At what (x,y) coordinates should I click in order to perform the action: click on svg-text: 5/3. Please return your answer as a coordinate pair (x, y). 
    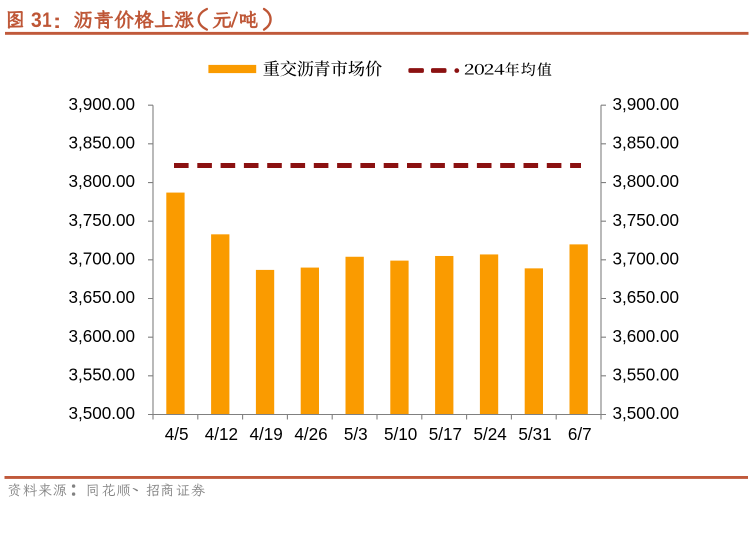
    Looking at the image, I should click on (356, 434).